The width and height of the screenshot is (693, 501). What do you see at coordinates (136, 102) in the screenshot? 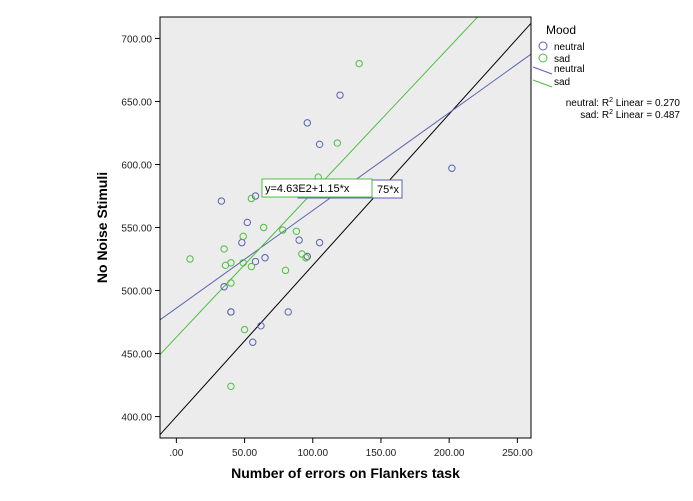
I see `y-tick-label: 650.00` at bounding box center [136, 102].